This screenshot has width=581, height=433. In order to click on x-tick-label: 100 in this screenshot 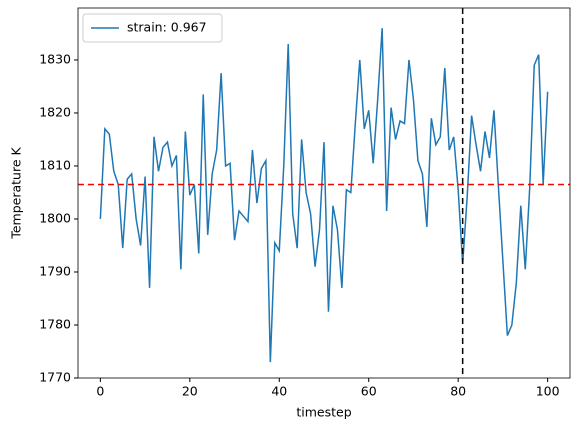, I will do `click(548, 391)`.